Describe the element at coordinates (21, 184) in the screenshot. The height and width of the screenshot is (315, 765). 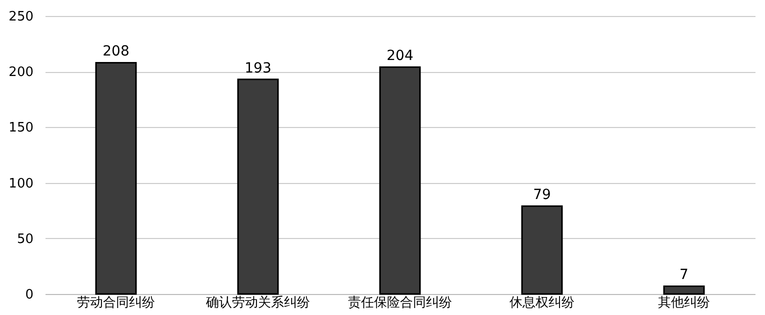
I see `y-tick-label: 100` at that location.